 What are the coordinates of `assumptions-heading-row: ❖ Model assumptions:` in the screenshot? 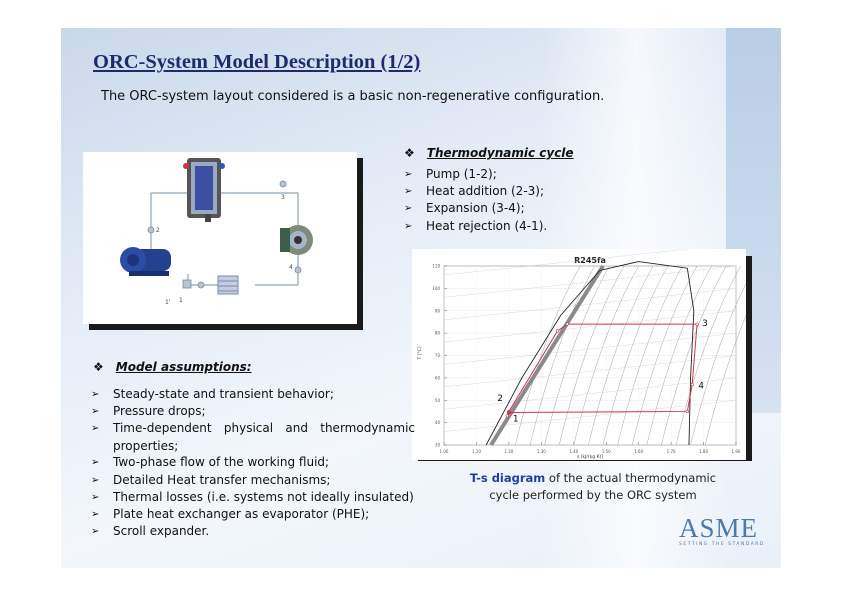 It's located at (172, 367).